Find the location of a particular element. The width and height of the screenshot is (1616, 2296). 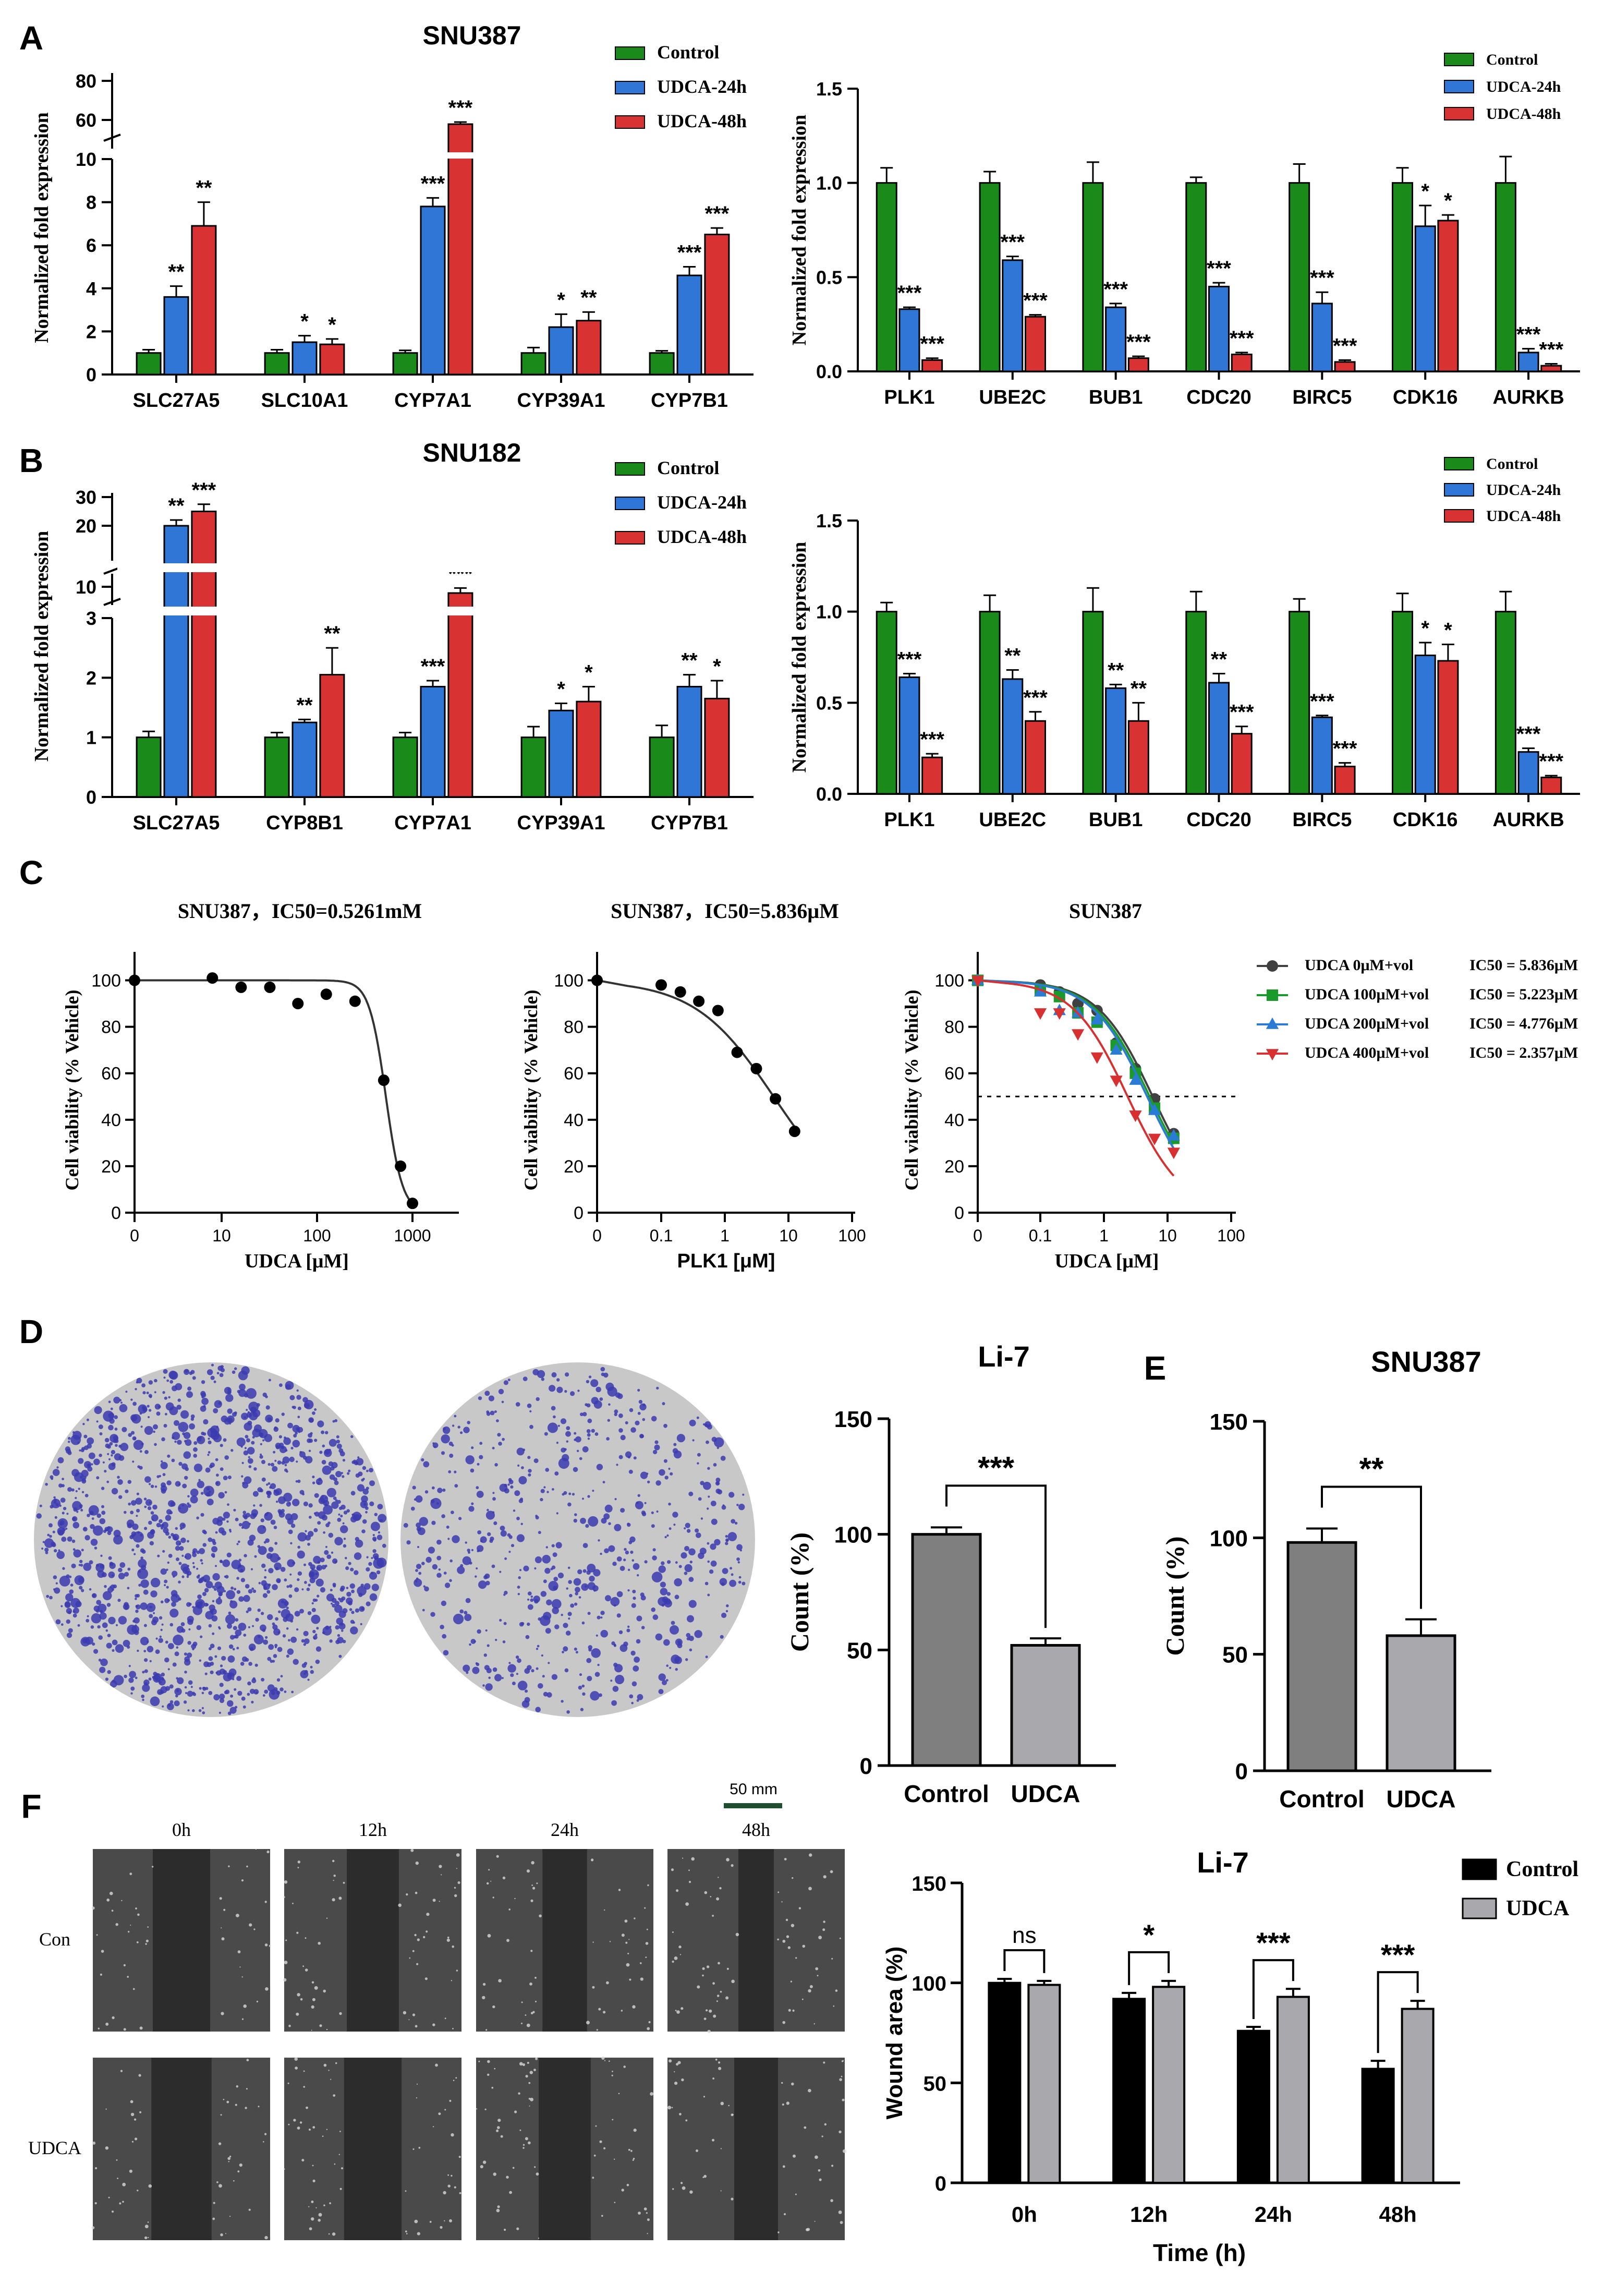

y-tick-label: 2 is located at coordinates (91, 331).